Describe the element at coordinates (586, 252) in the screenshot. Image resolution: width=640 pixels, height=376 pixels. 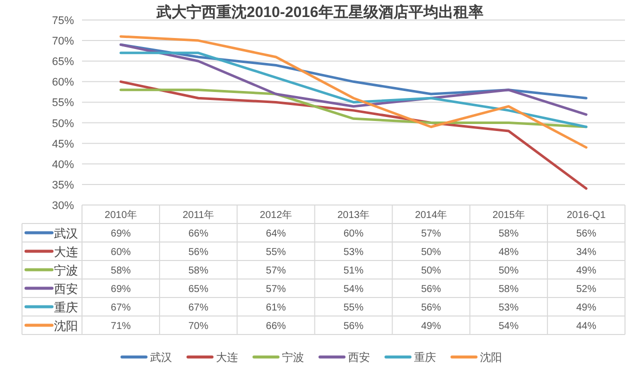
I see `data-label: 34%` at that location.